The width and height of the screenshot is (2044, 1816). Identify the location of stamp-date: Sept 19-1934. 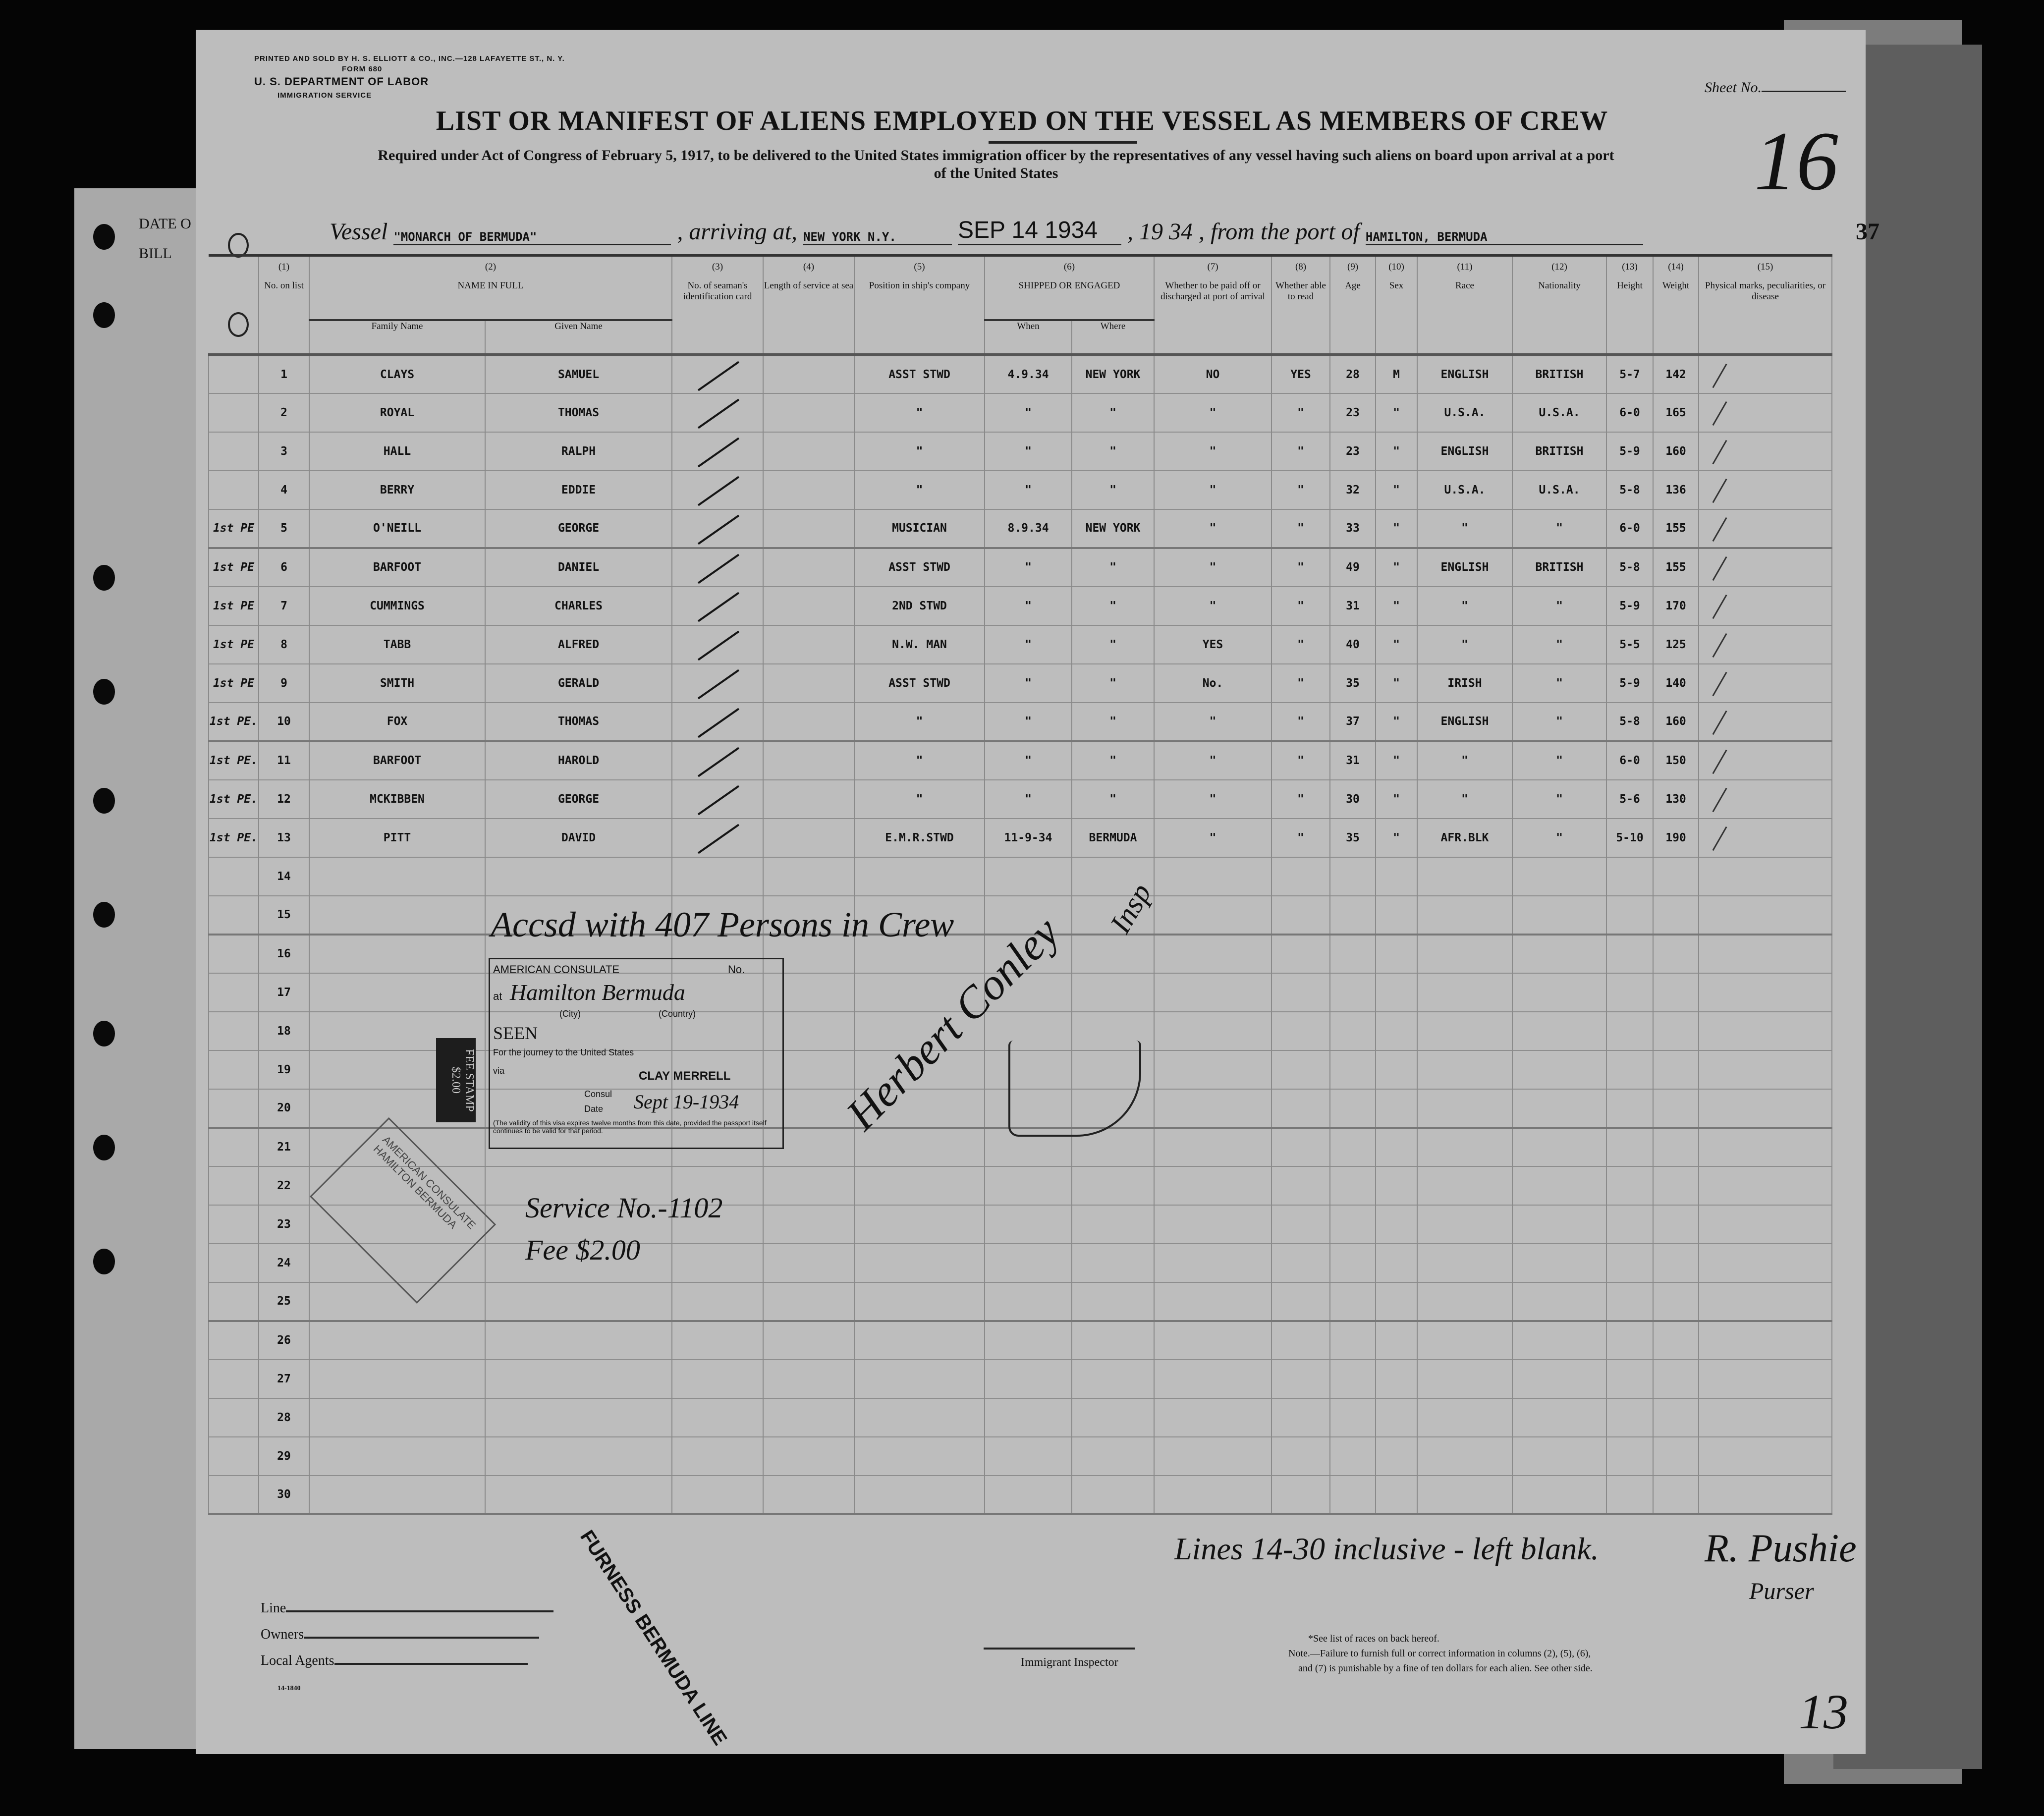
(686, 1102).